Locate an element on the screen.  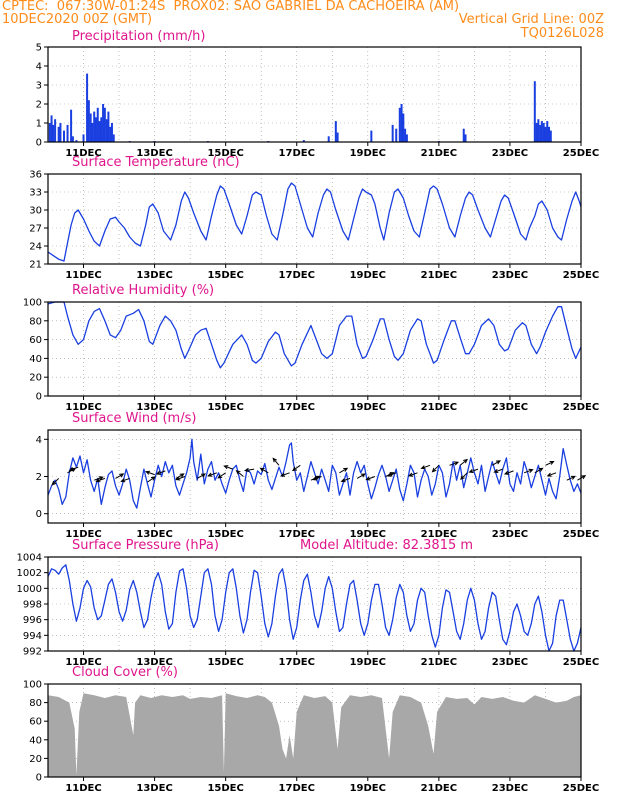
panel-2-xtick-label: 19DEC is located at coordinates (368, 275).